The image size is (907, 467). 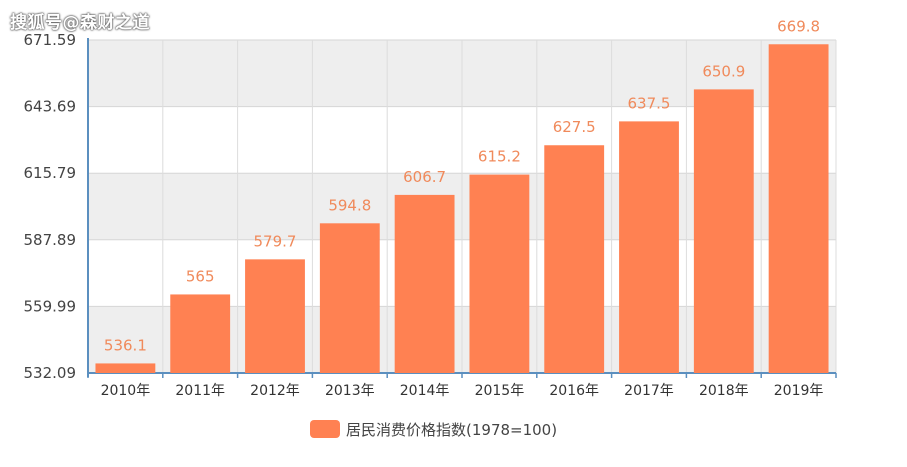 What do you see at coordinates (724, 391) in the screenshot?
I see `x-tick-label: 2018年` at bounding box center [724, 391].